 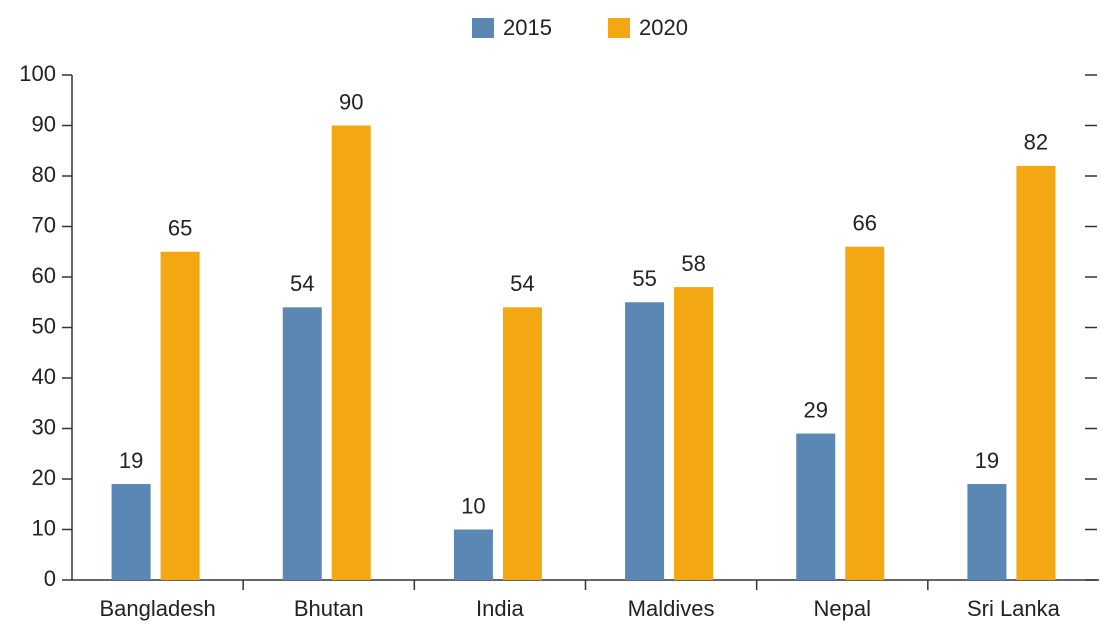 What do you see at coordinates (44, 376) in the screenshot?
I see `y-tick-label: 40` at bounding box center [44, 376].